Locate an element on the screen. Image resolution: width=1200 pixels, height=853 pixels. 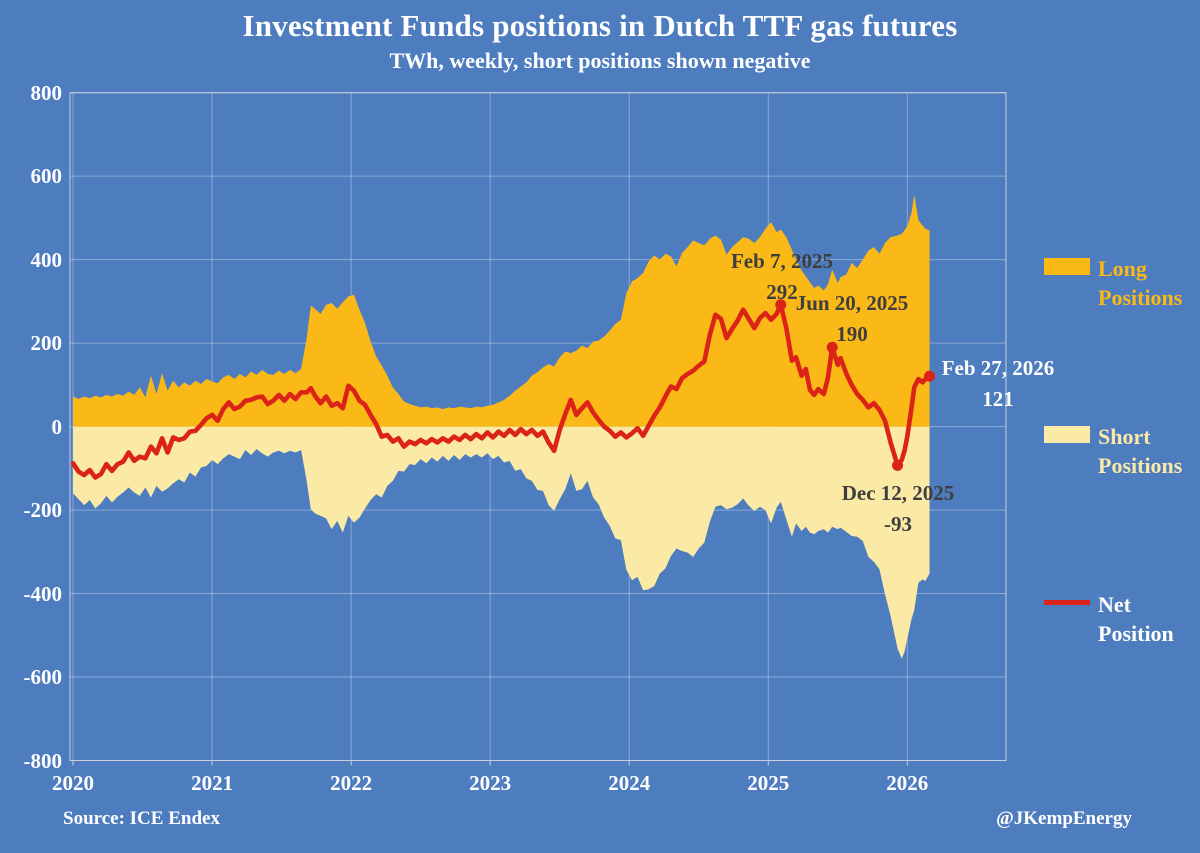
legend-long-line2: Positions is located at coordinates (1140, 297).